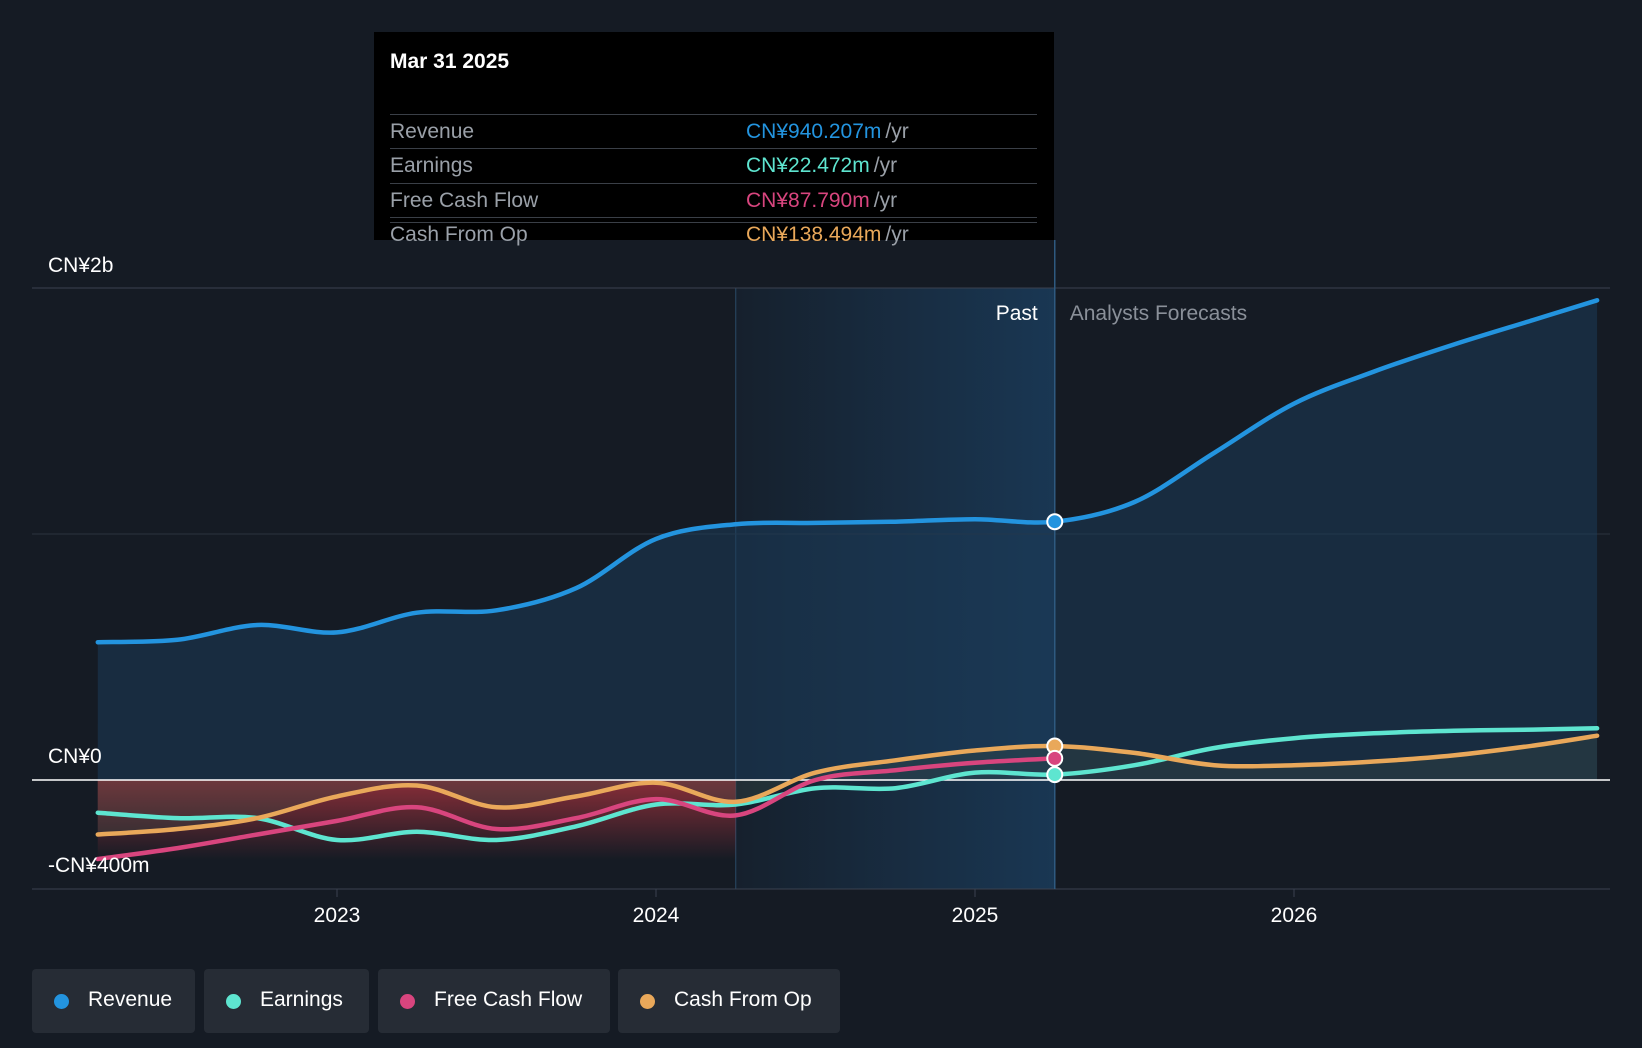 This screenshot has width=1642, height=1048. Describe the element at coordinates (827, 131) in the screenshot. I see `tooltip-value: CN¥940.207m/yr` at that location.